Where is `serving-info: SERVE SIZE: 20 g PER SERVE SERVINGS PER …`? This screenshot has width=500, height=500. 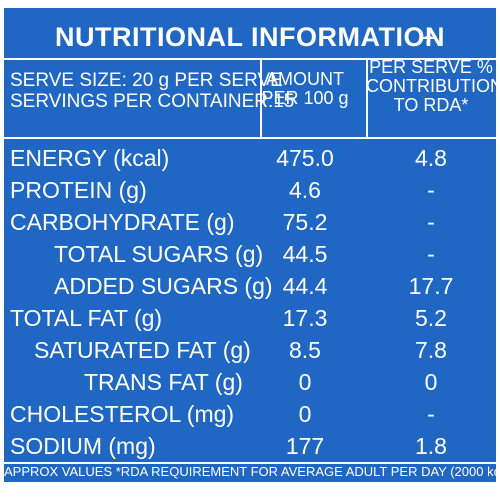 serving-info: SERVE SIZE: 20 g PER SERVE SERVINGS PER … is located at coordinates (152, 91).